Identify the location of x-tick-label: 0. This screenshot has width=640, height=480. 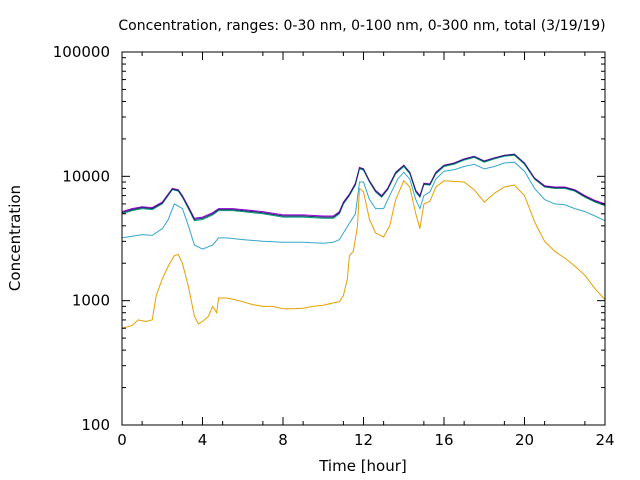
(122, 440).